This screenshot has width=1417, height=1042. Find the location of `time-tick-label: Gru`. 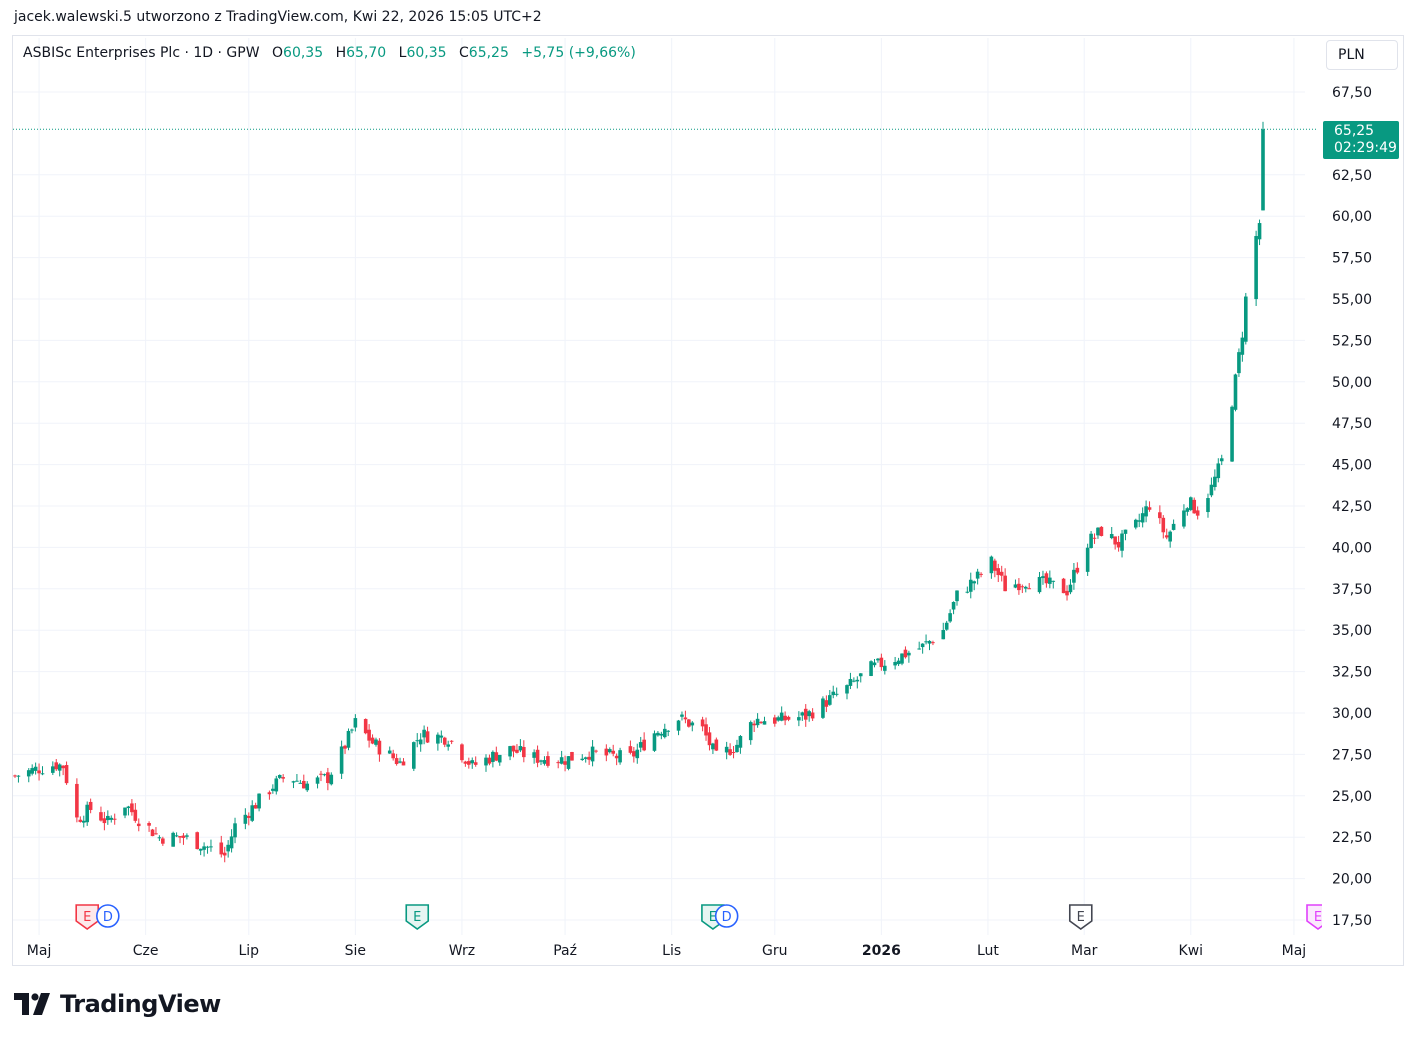

time-tick-label: Gru is located at coordinates (774, 951).